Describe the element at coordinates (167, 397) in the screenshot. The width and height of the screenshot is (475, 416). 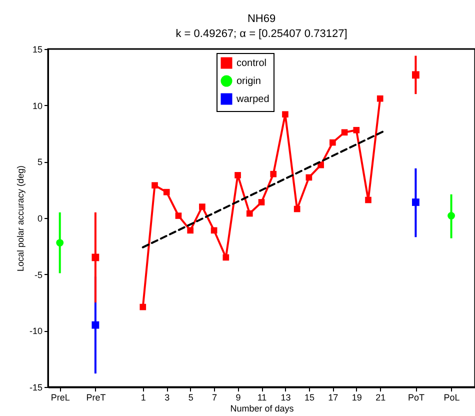
I see `x-tick-label: 3` at that location.